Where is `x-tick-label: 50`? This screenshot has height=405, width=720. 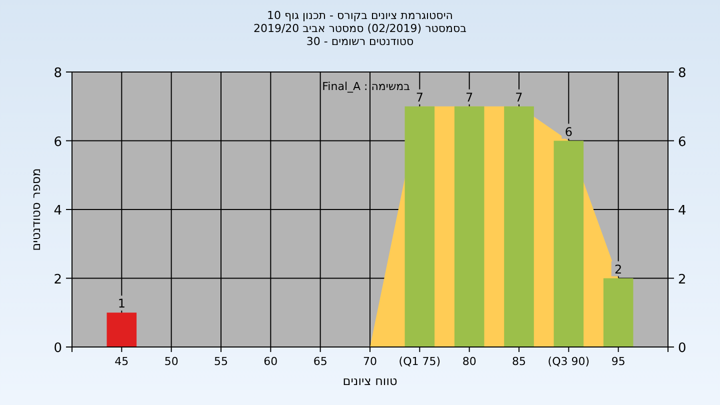
x-tick-label: 50 is located at coordinates (171, 361).